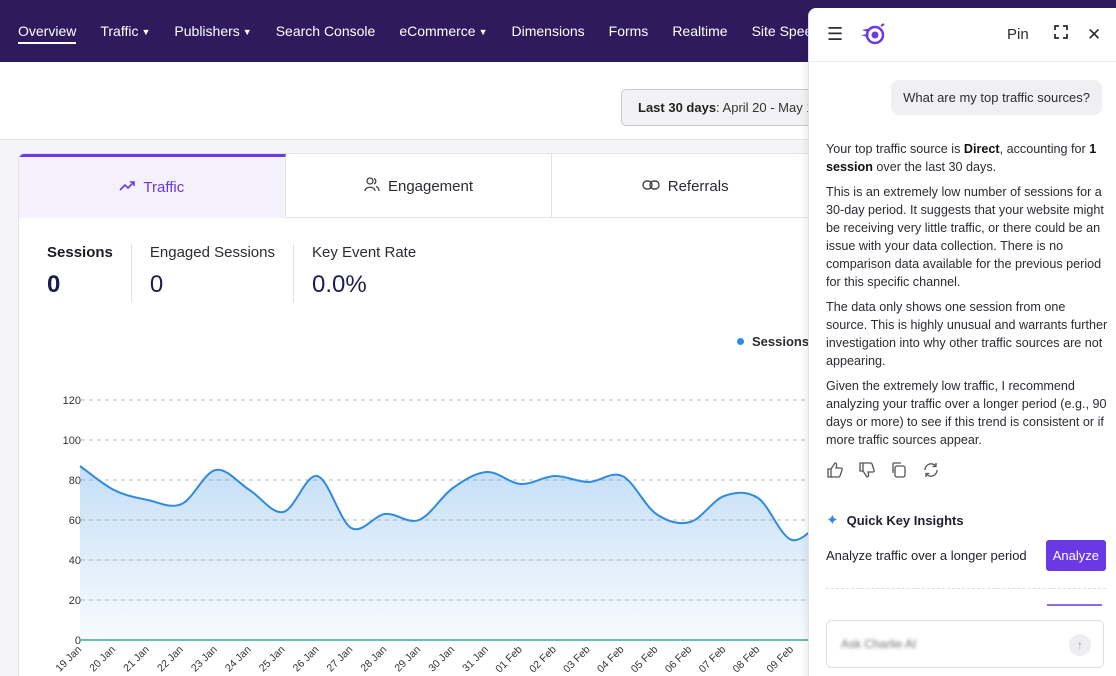 The image size is (1116, 676). Describe the element at coordinates (679, 660) in the screenshot. I see `x-tick-label: 06 Feb` at that location.